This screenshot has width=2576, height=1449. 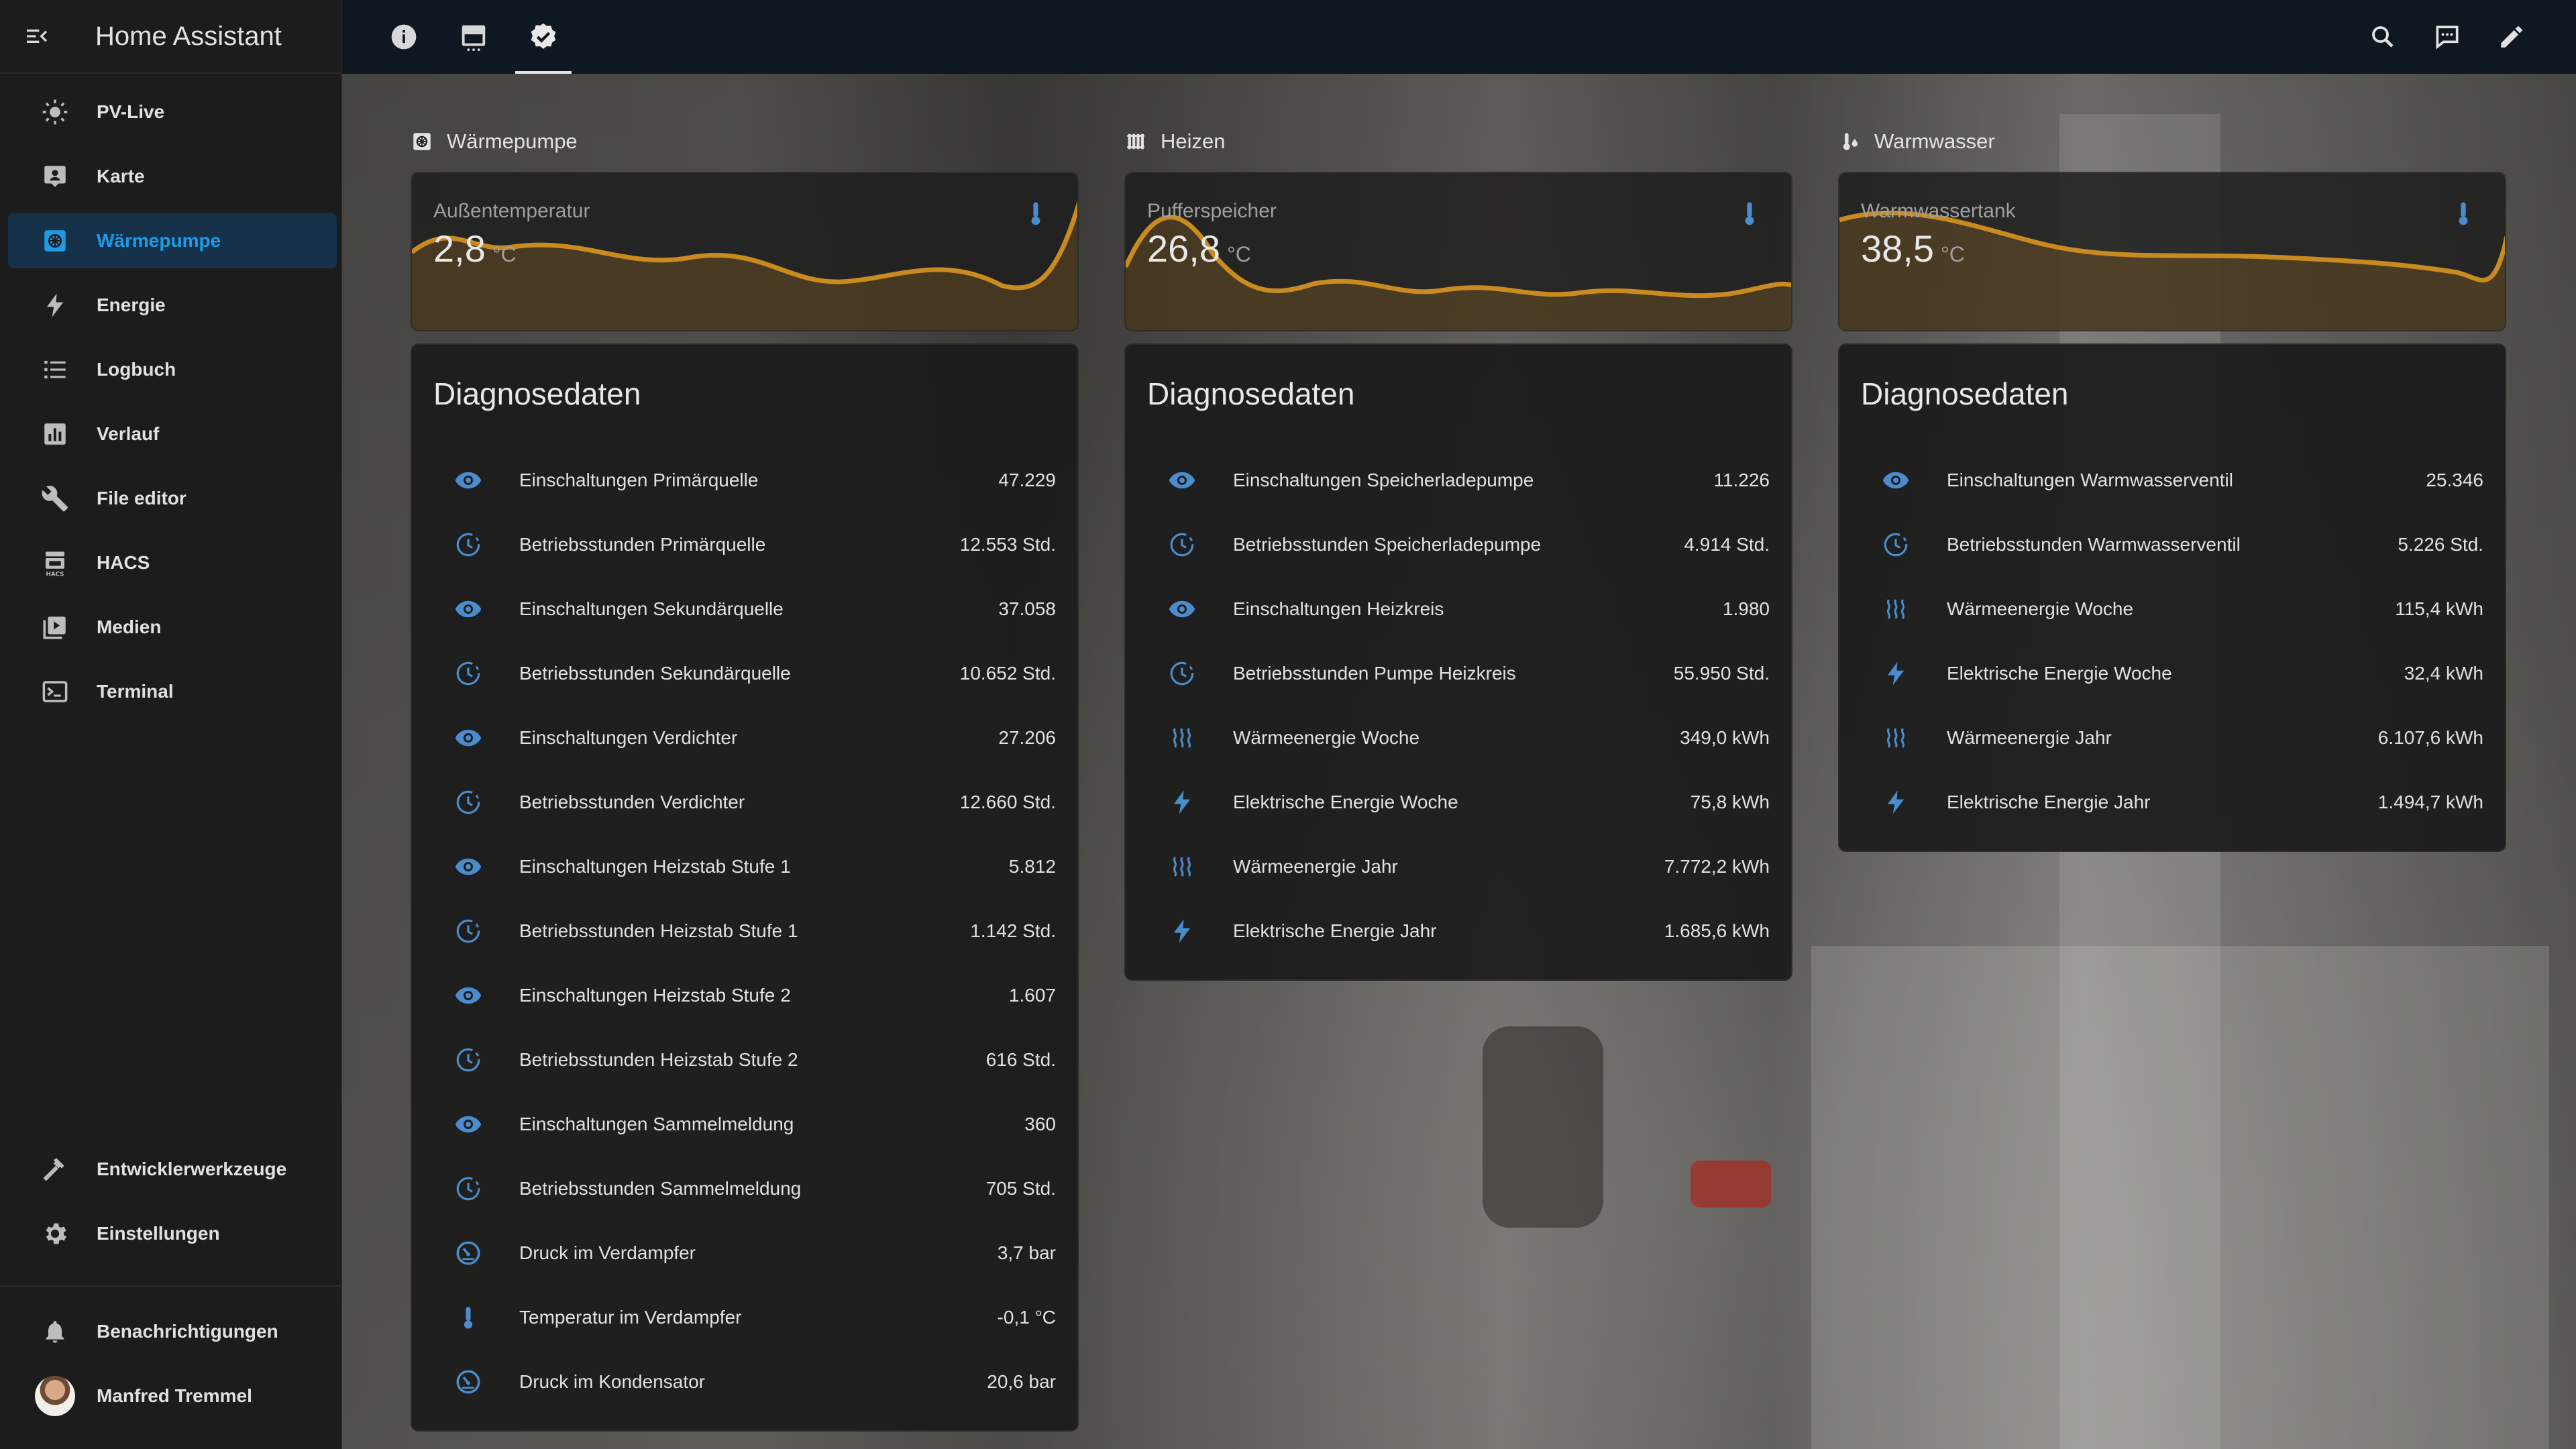 What do you see at coordinates (172, 691) in the screenshot?
I see `sidebar-item-terminal: Terminal` at bounding box center [172, 691].